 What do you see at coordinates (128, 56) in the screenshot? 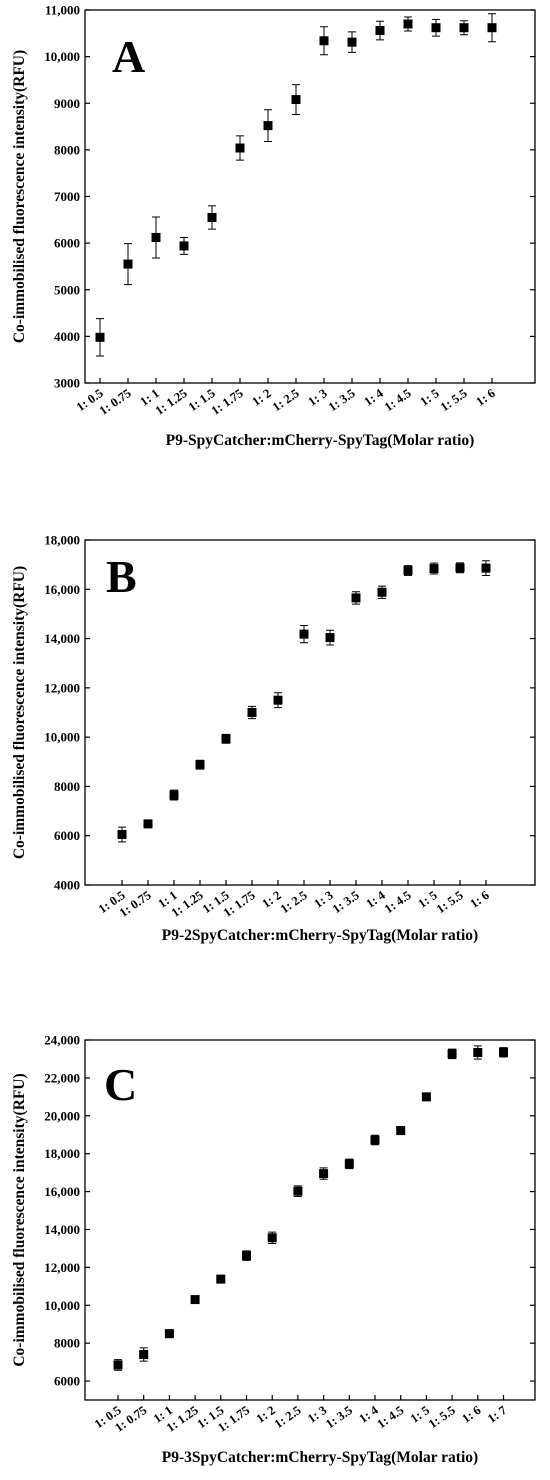
I see `panel-label: A` at bounding box center [128, 56].